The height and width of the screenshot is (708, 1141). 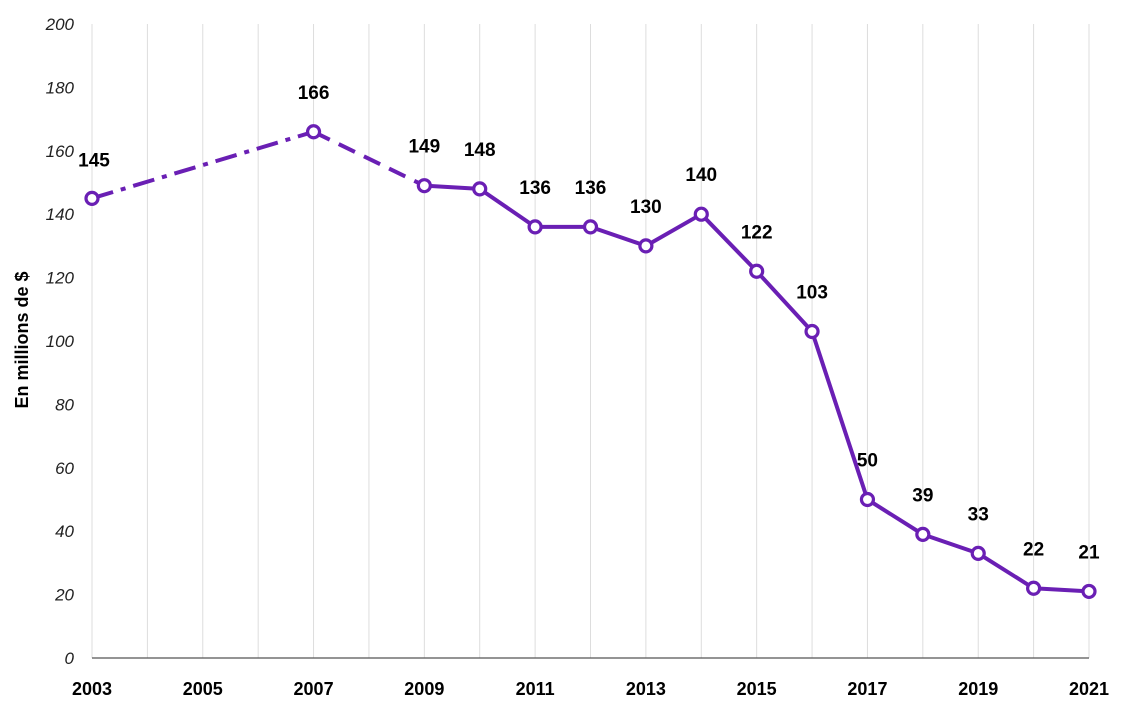 I want to click on y-axis-tick-labels: 0 20 40 60 80 100 120 140 160 180 200, so click(x=60, y=341).